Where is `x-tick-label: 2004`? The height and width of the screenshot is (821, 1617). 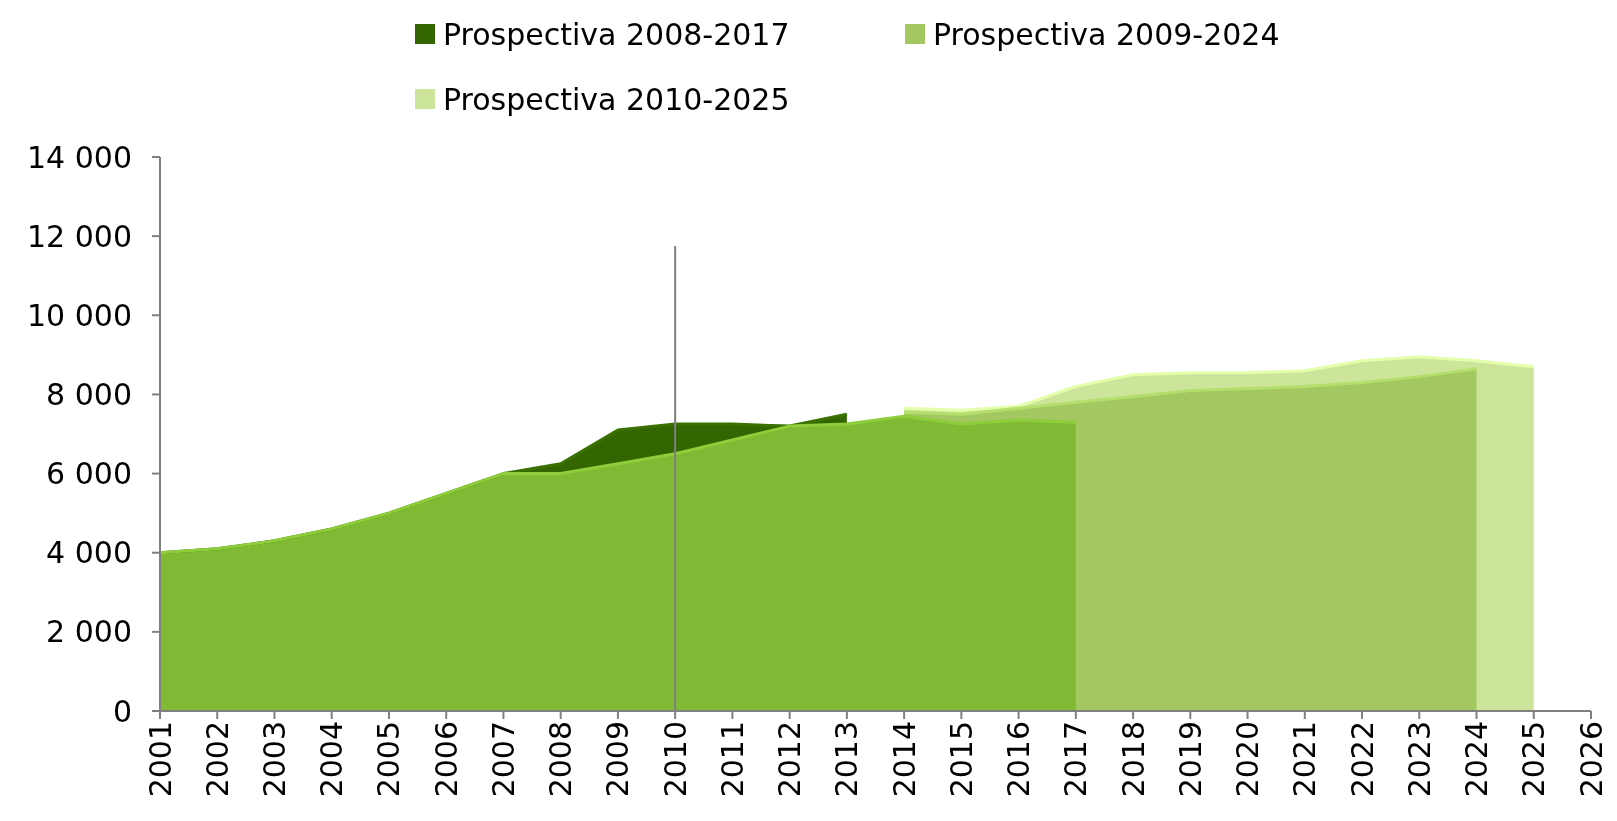
x-tick-label: 2004 is located at coordinates (332, 759).